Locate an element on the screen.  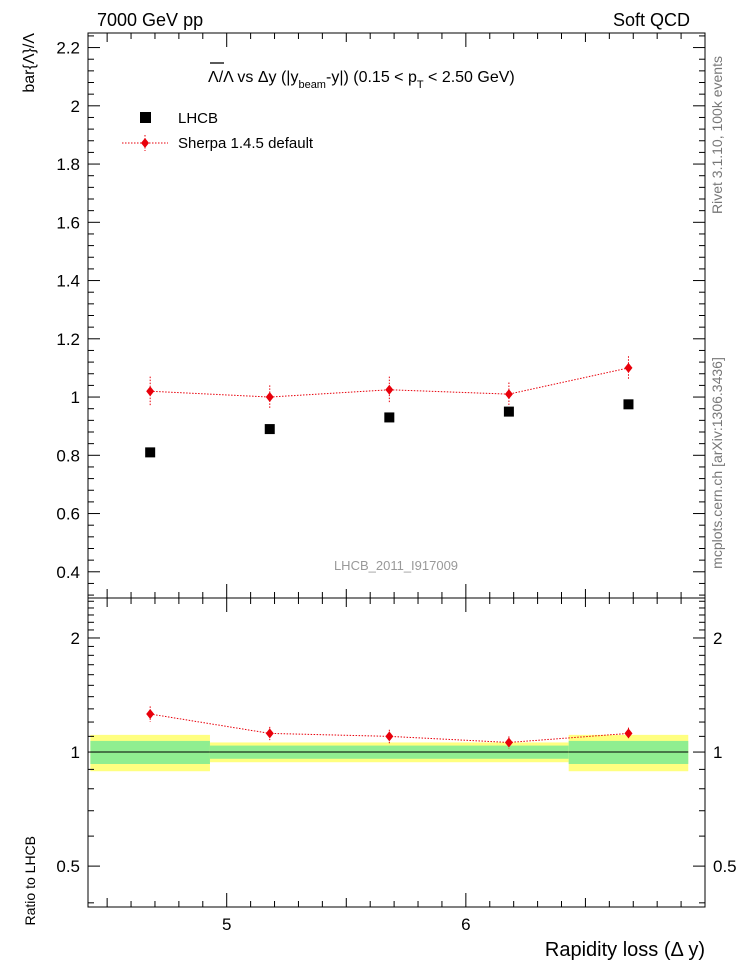
x-tick-label: 5 is located at coordinates (226, 924).